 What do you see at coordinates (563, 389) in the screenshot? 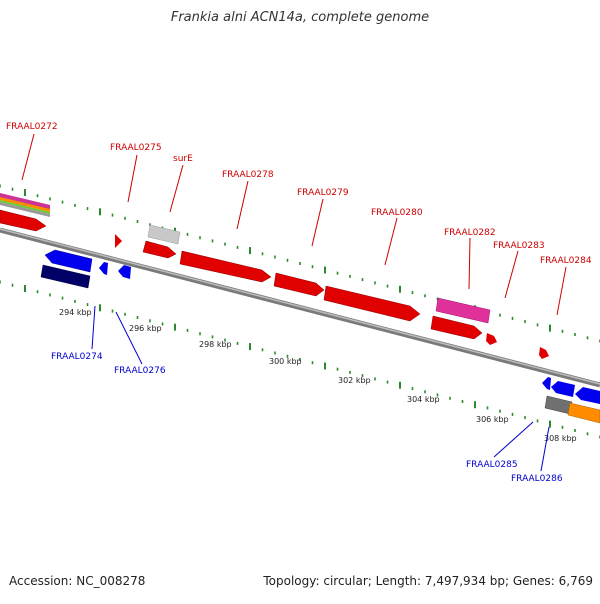
I see `gene-fraal0285` at bounding box center [563, 389].